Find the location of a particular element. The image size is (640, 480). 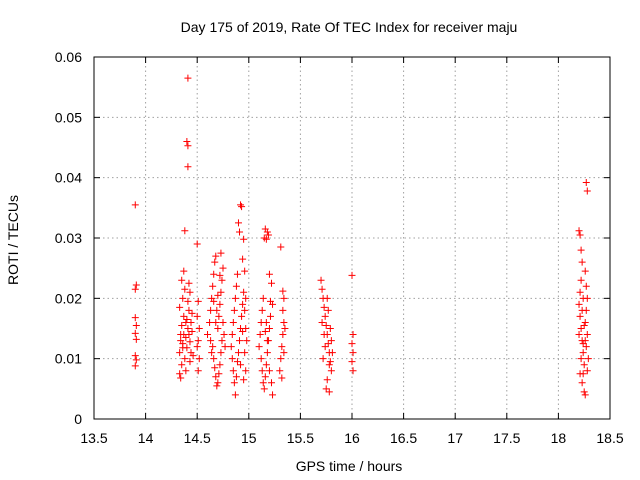

x-tick-label: 17.5 is located at coordinates (506, 438).